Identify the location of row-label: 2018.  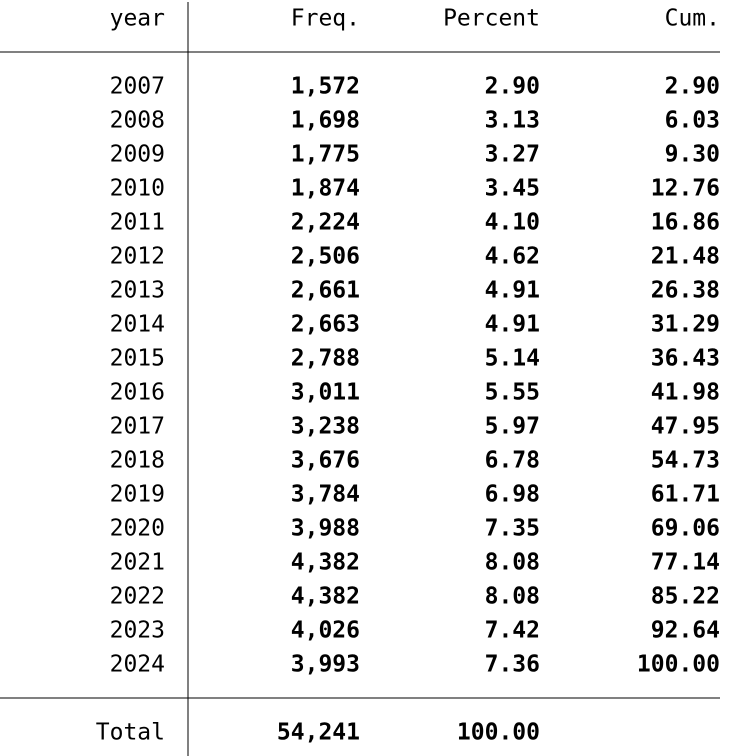
(137, 461).